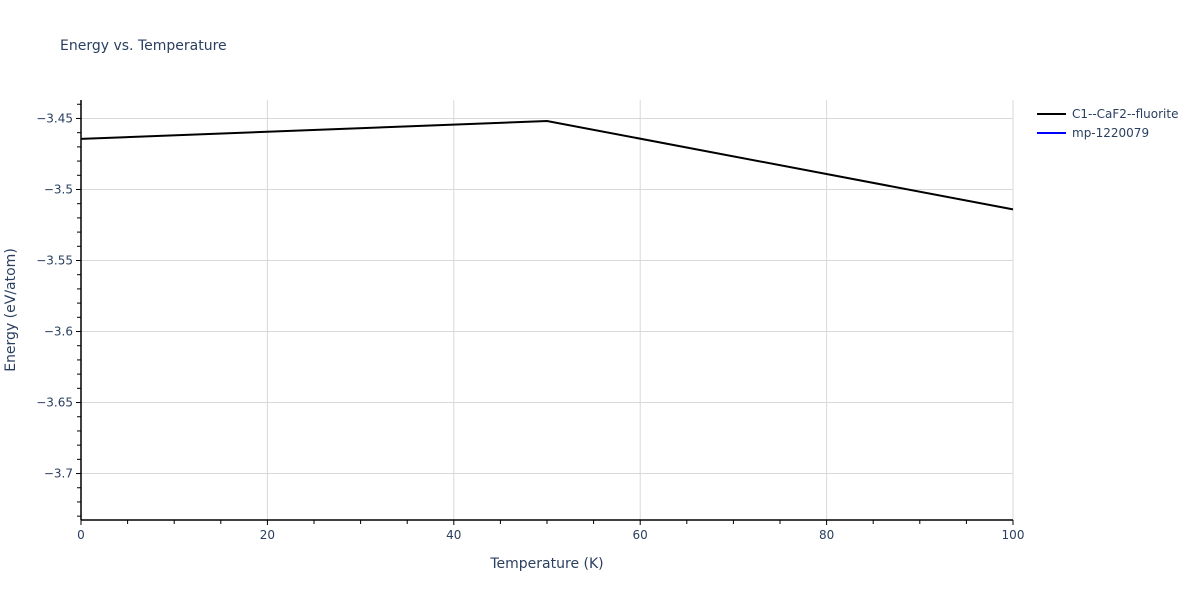 Image resolution: width=1200 pixels, height=600 pixels. What do you see at coordinates (58, 189) in the screenshot?
I see `y-tick-label: −3.5` at bounding box center [58, 189].